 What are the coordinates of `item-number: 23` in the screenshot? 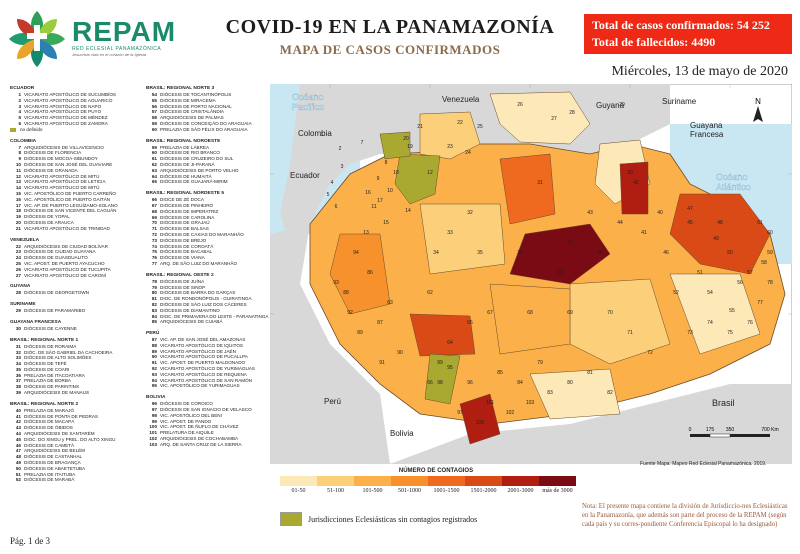 It's located at (18, 252).